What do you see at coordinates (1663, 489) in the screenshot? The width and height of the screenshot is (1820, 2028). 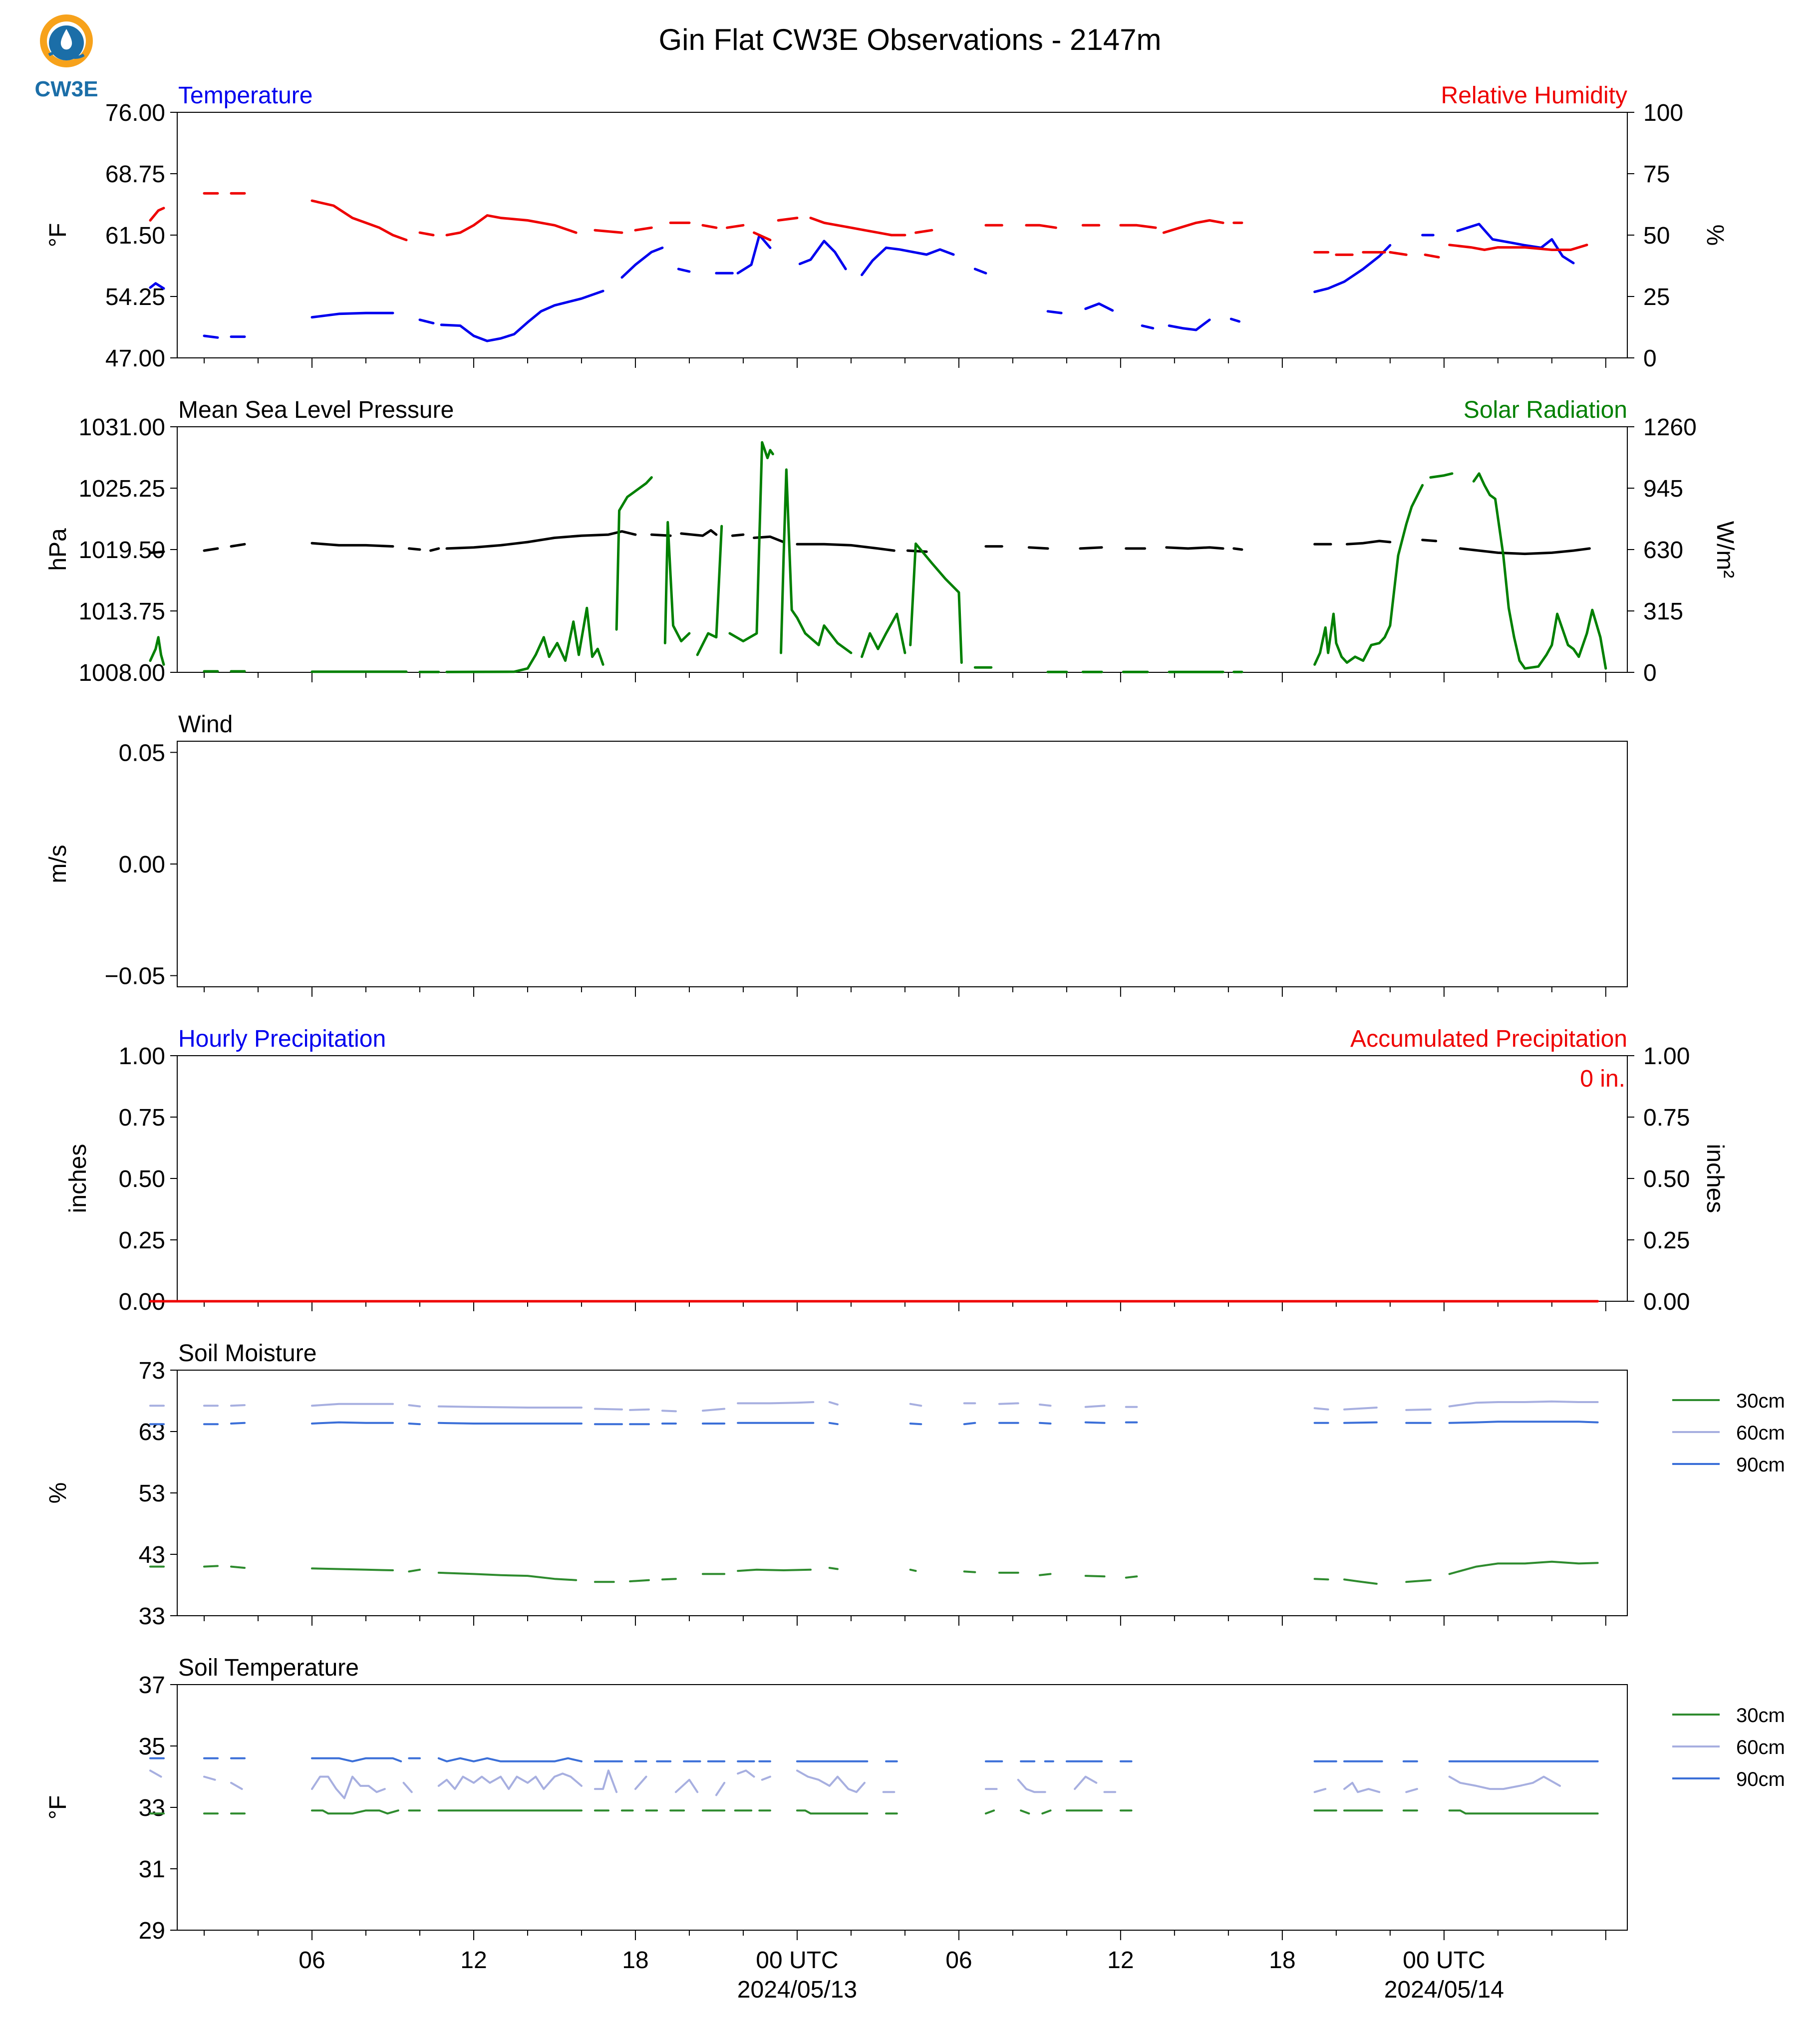 I see `y2-tick-label: 945` at bounding box center [1663, 489].